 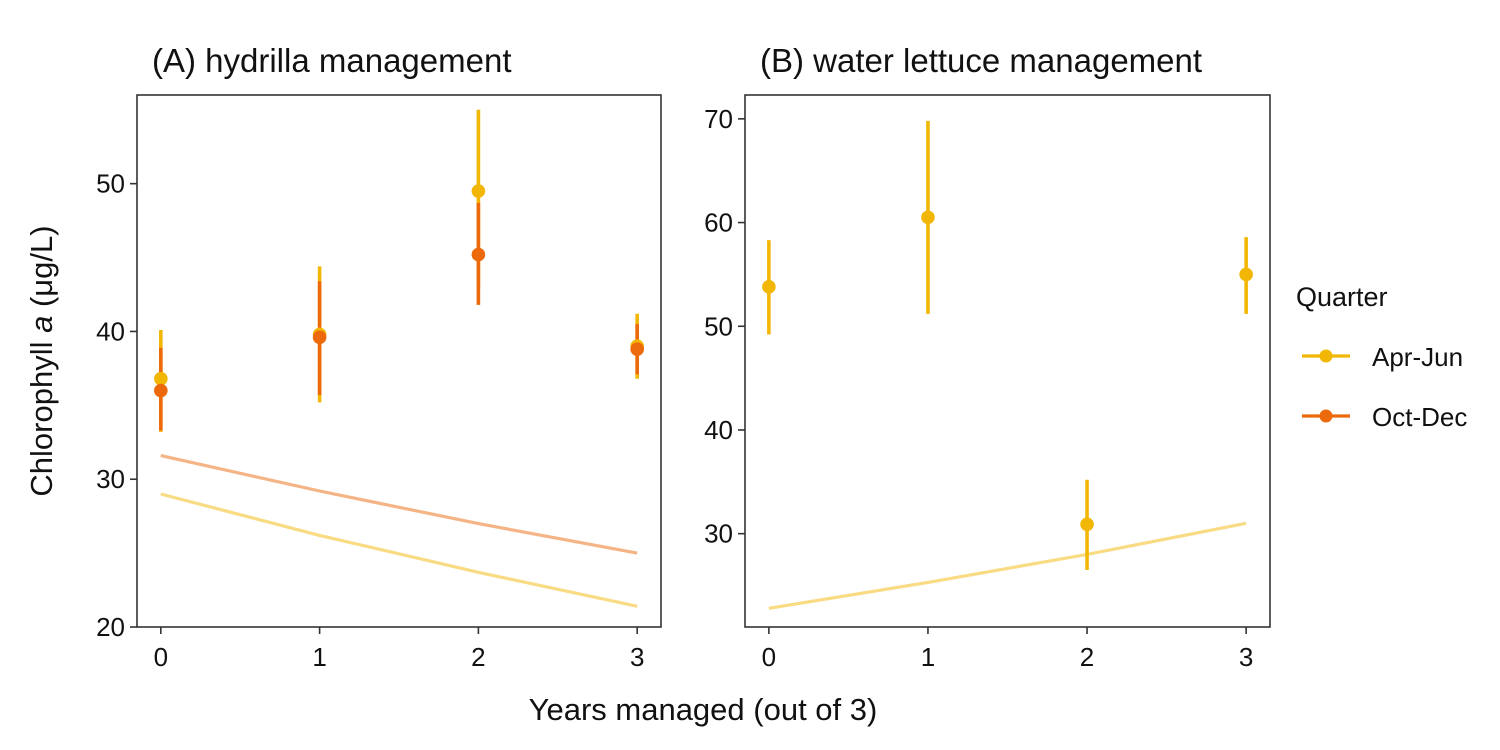 I want to click on panel-a-y-tick-label: 20, so click(x=110, y=627).